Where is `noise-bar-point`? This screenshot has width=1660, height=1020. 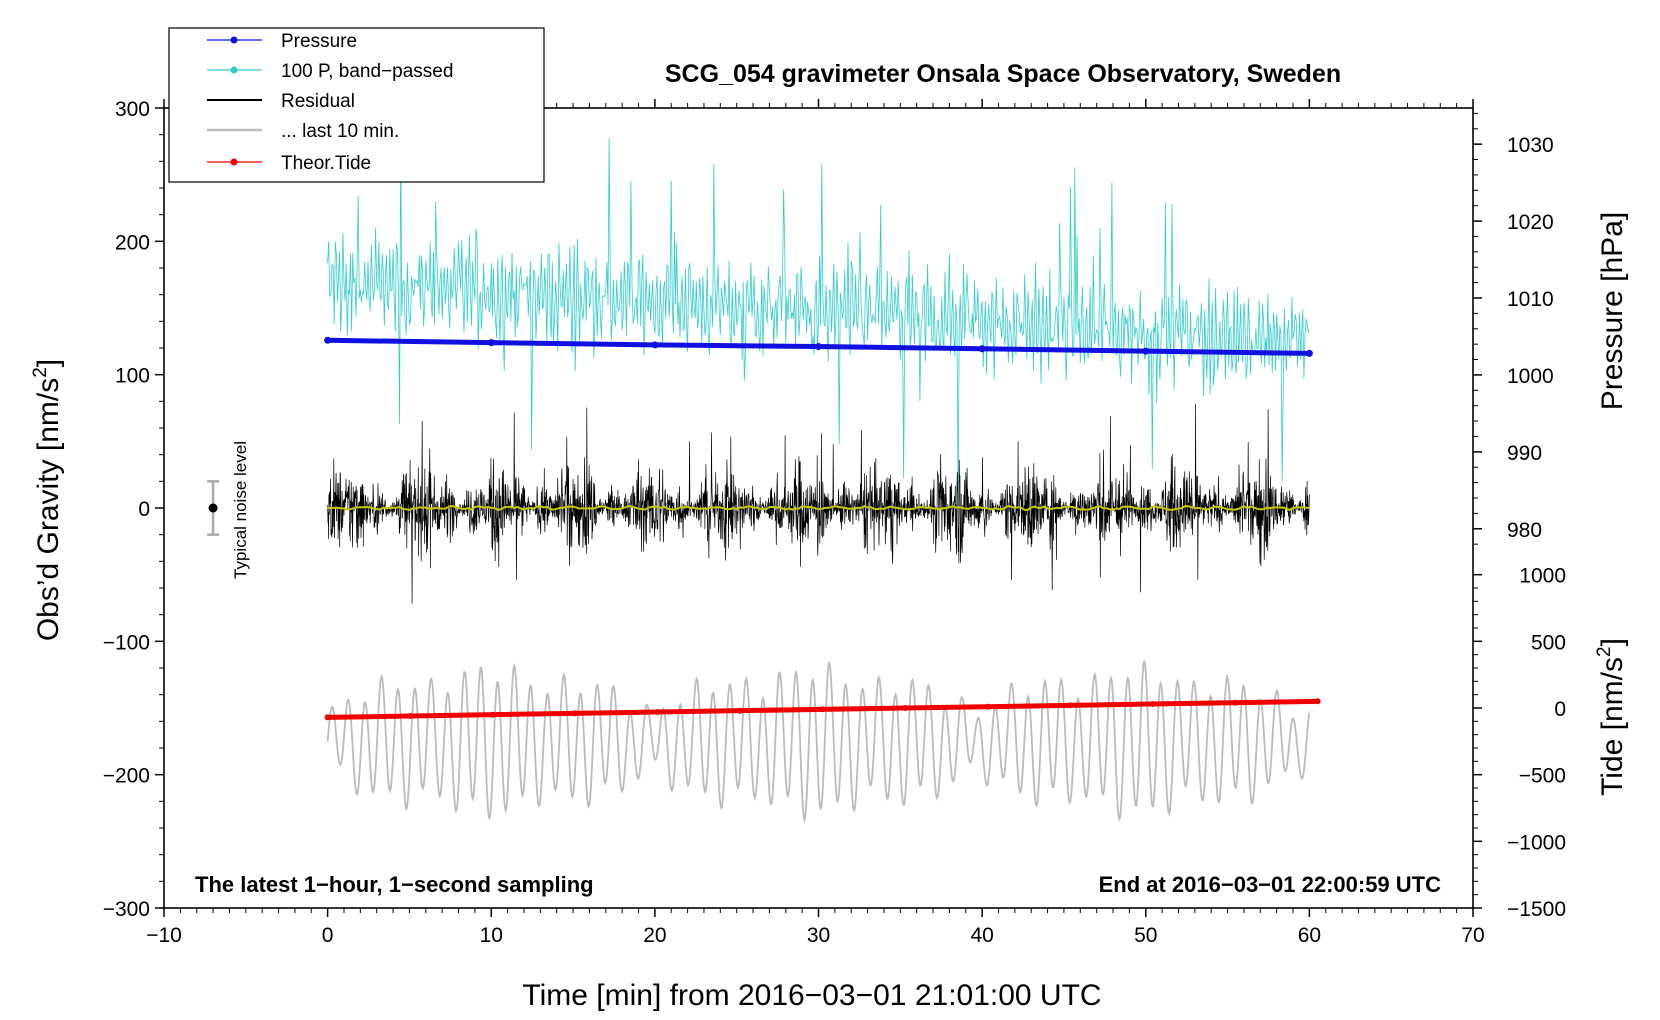
noise-bar-point is located at coordinates (213, 508).